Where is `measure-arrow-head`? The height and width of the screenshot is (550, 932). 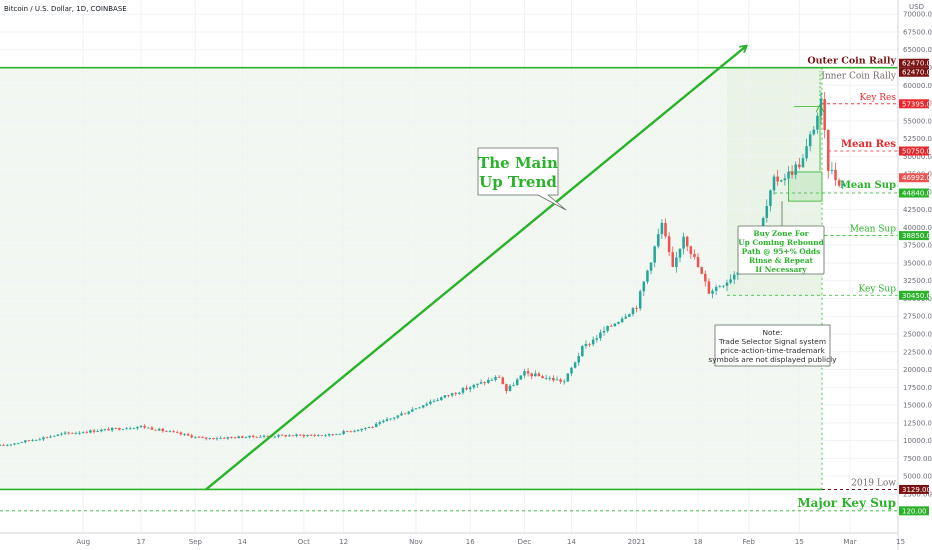
measure-arrow-head is located at coordinates (820, 108).